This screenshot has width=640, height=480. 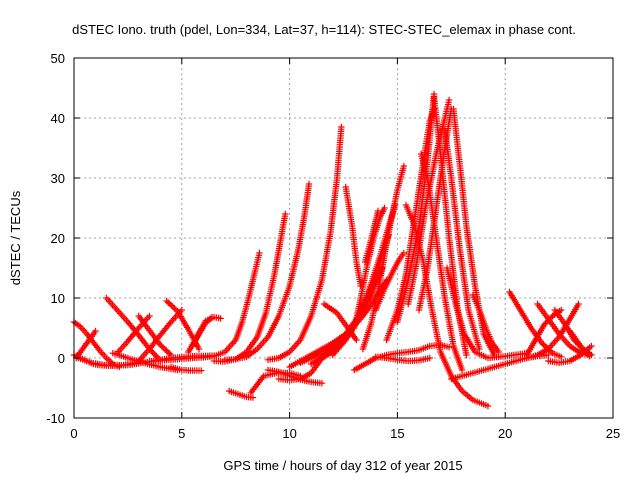 I want to click on x-tick-label: 20, so click(x=505, y=433).